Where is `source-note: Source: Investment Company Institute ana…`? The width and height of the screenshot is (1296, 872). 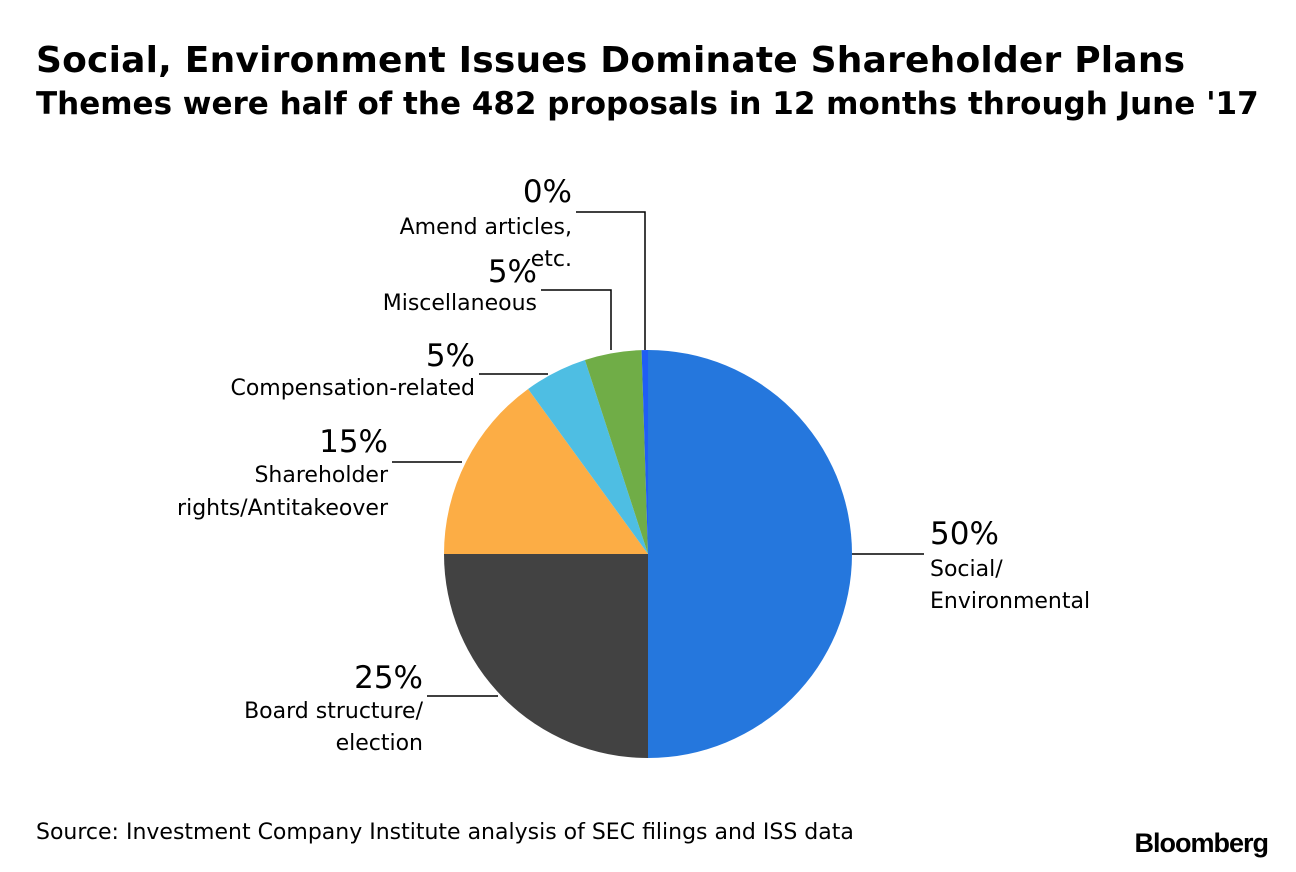 source-note: Source: Investment Company Institute ana… is located at coordinates (445, 832).